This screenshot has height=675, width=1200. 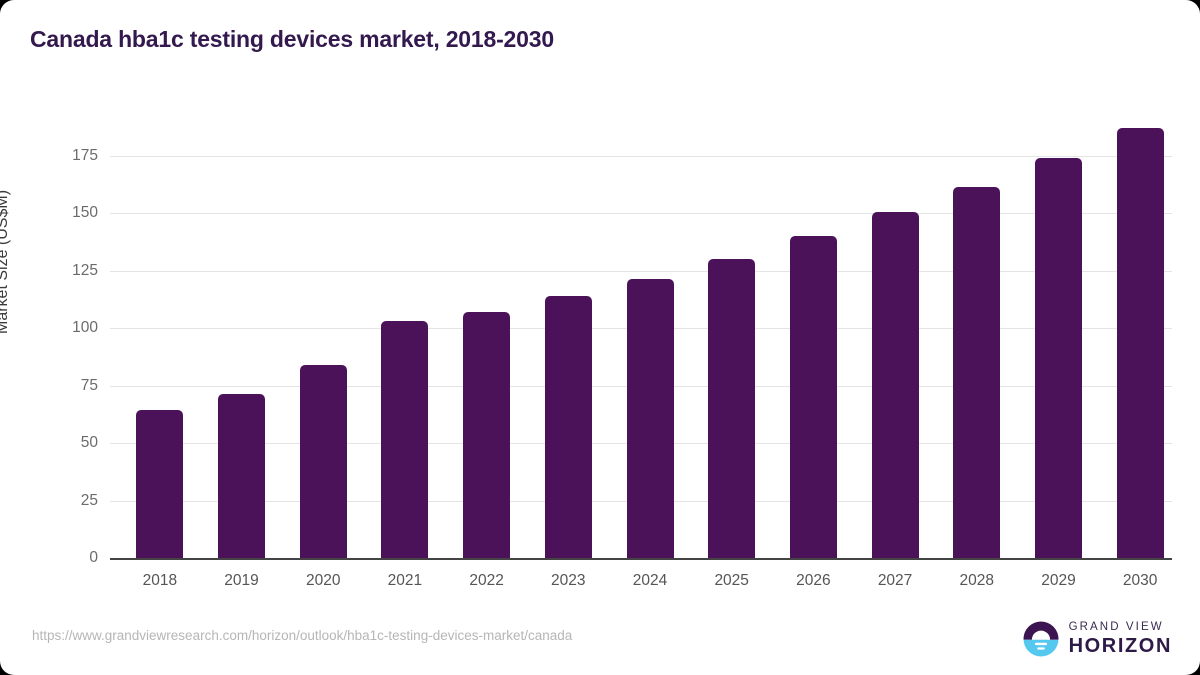 I want to click on x-tick-label: 2025, so click(x=731, y=580).